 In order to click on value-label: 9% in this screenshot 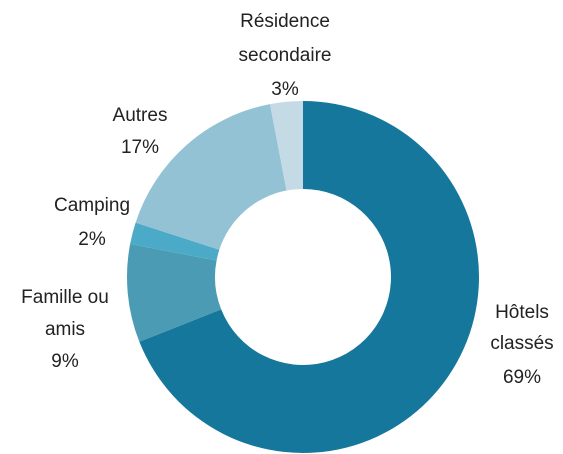, I will do `click(65, 361)`.